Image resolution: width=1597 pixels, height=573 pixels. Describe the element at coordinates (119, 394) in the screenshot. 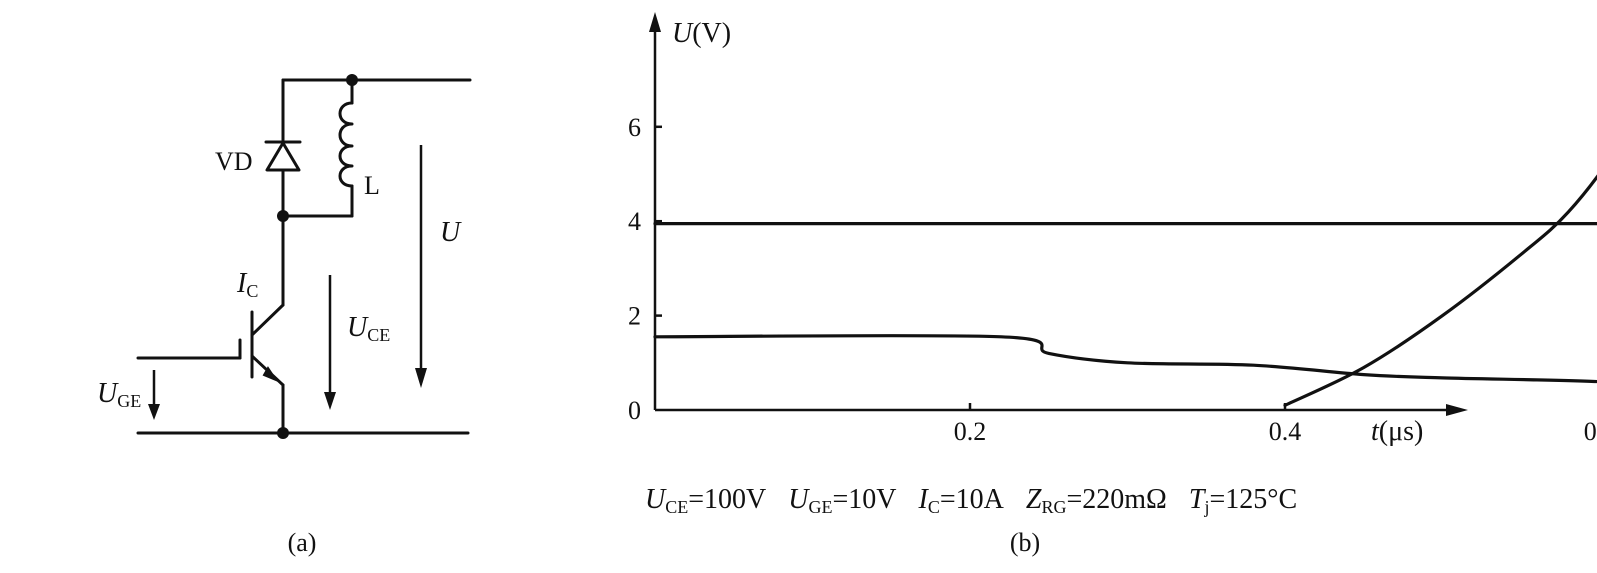

I see `uge-label: UGE` at that location.